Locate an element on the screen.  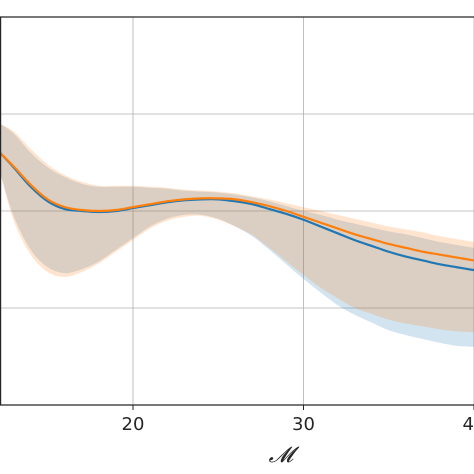
tick-labels: 20 30 40 is located at coordinates (298, 424).